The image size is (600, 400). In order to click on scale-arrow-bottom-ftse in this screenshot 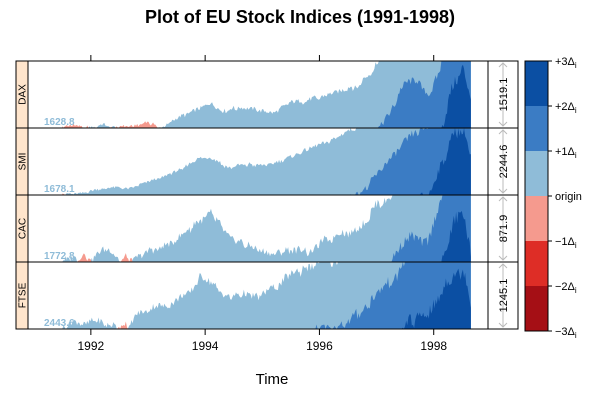, I will do `click(503, 325)`.